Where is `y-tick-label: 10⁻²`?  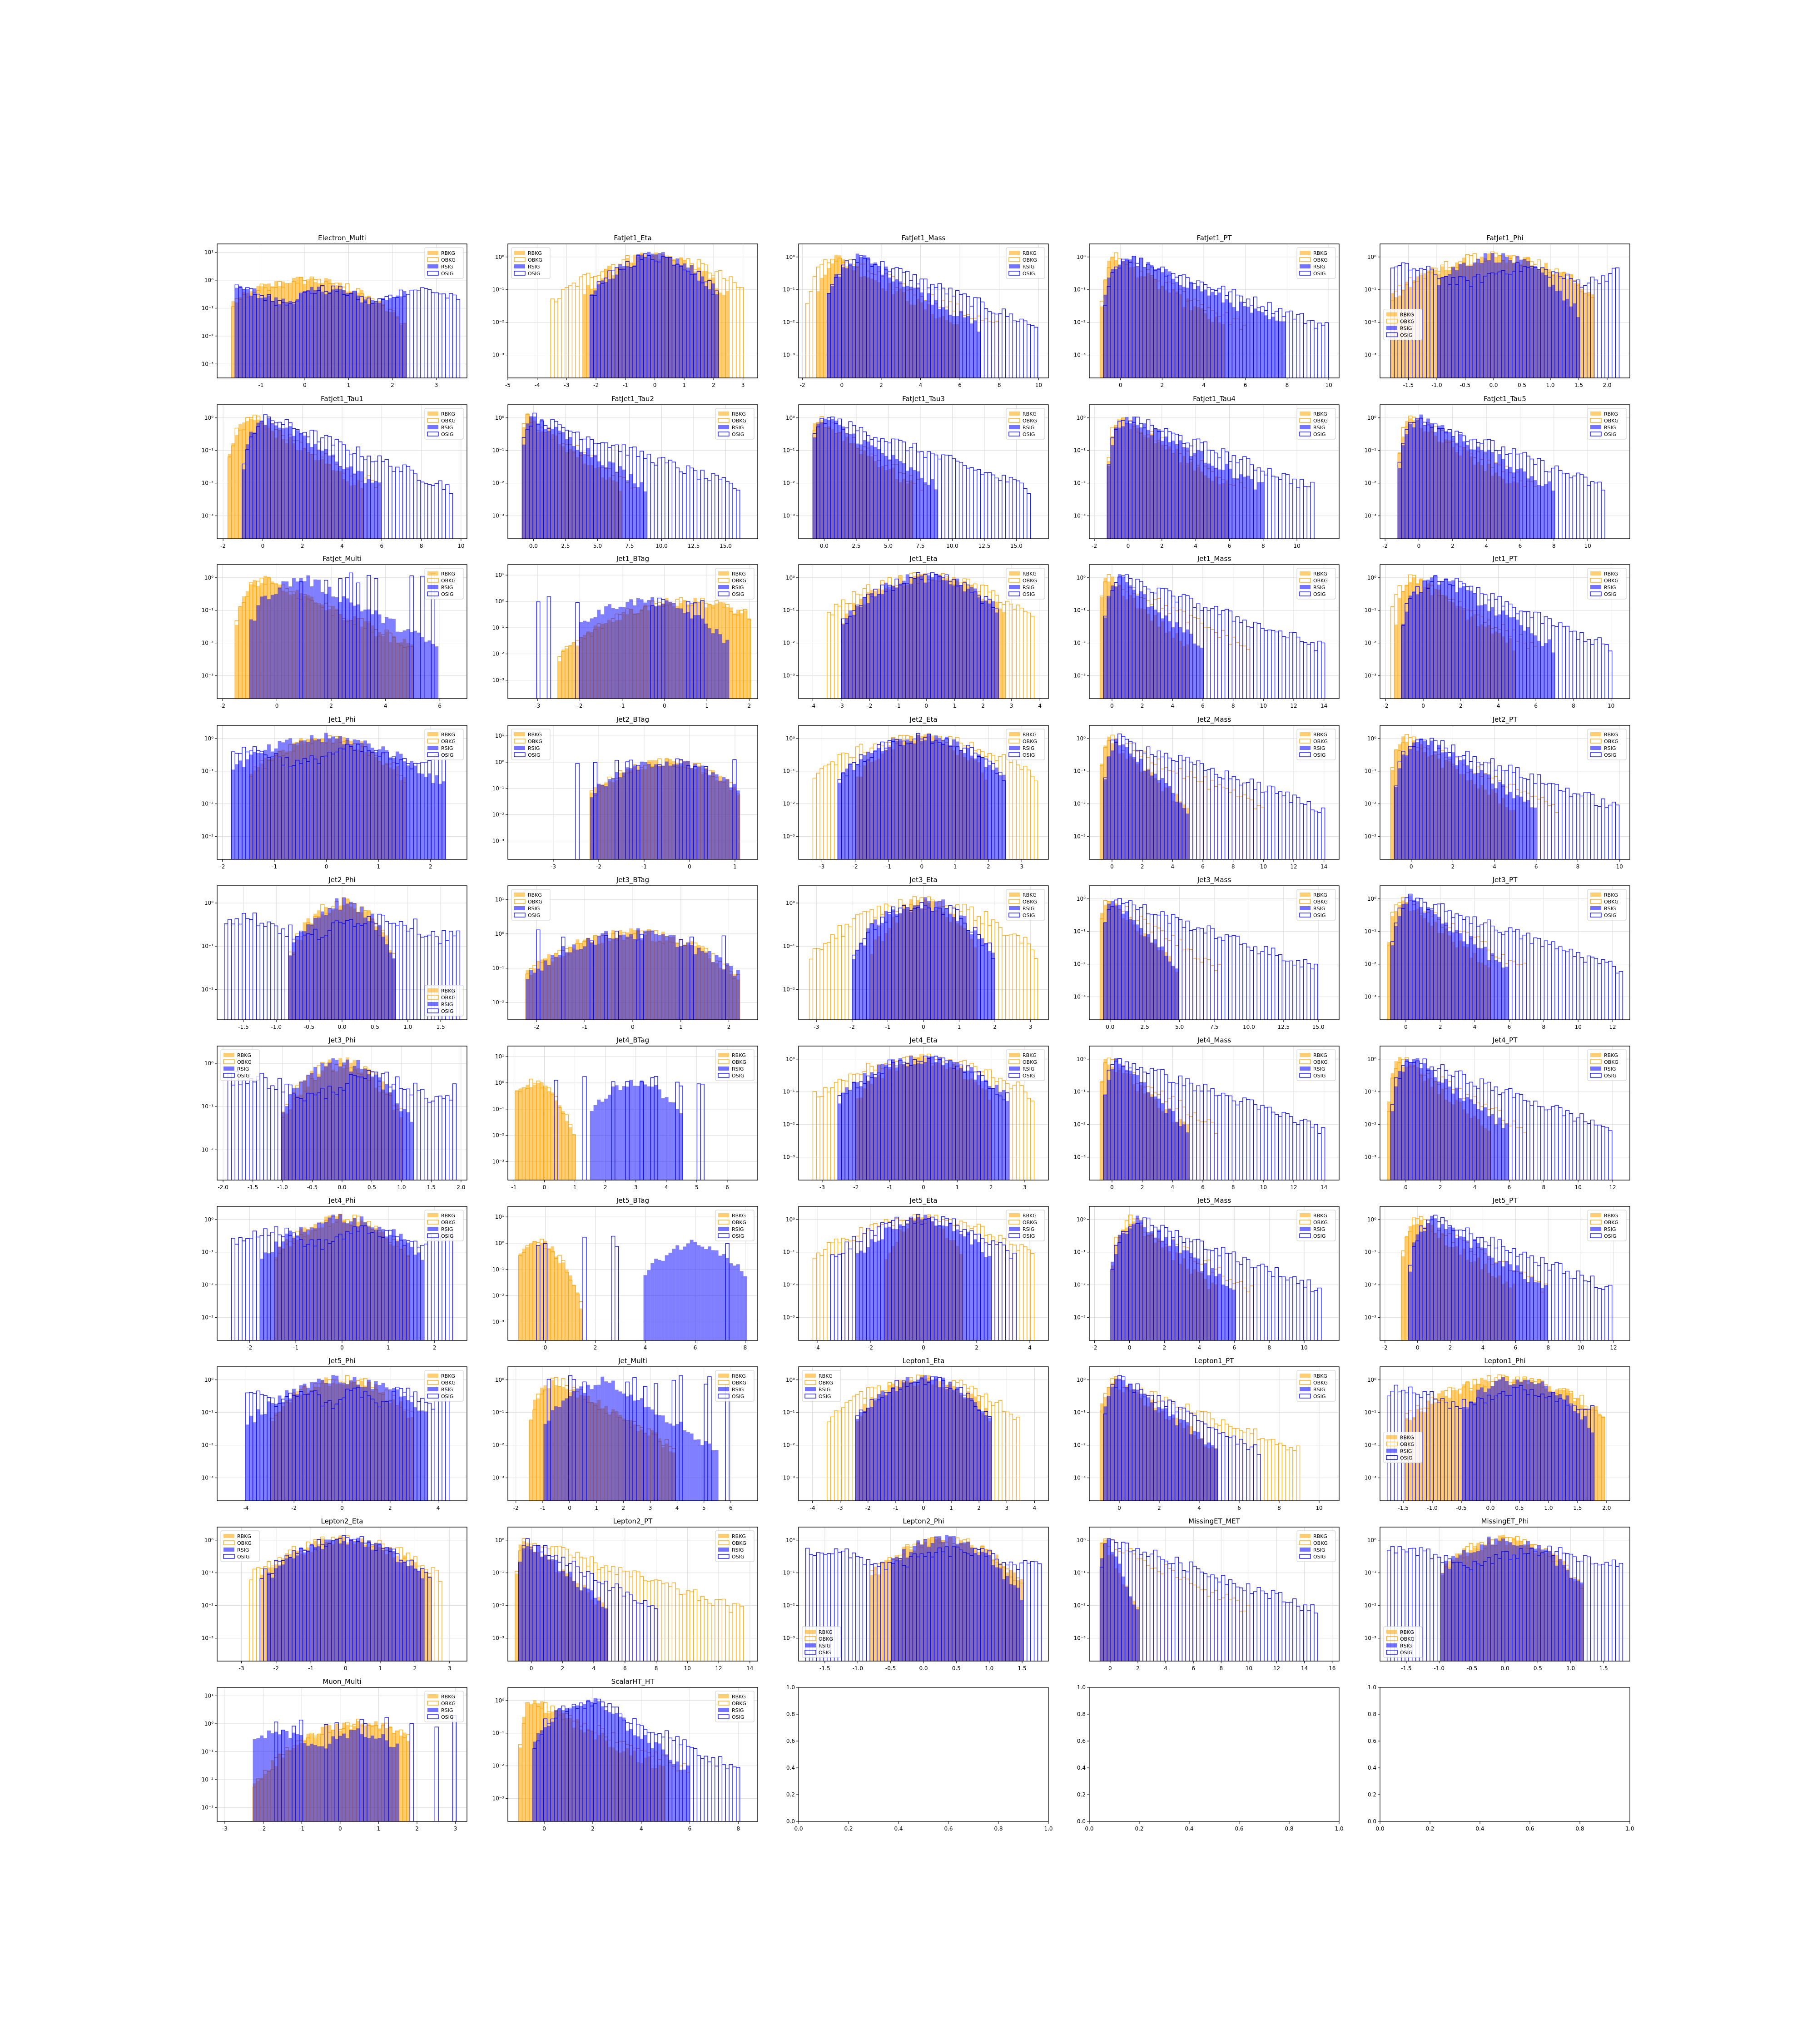 y-tick-label: 10⁻² is located at coordinates (498, 1446).